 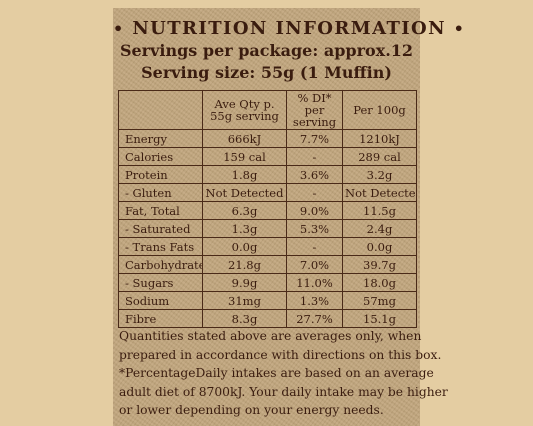 I want to click on header-per-100g: Per 100g, so click(x=379, y=110).